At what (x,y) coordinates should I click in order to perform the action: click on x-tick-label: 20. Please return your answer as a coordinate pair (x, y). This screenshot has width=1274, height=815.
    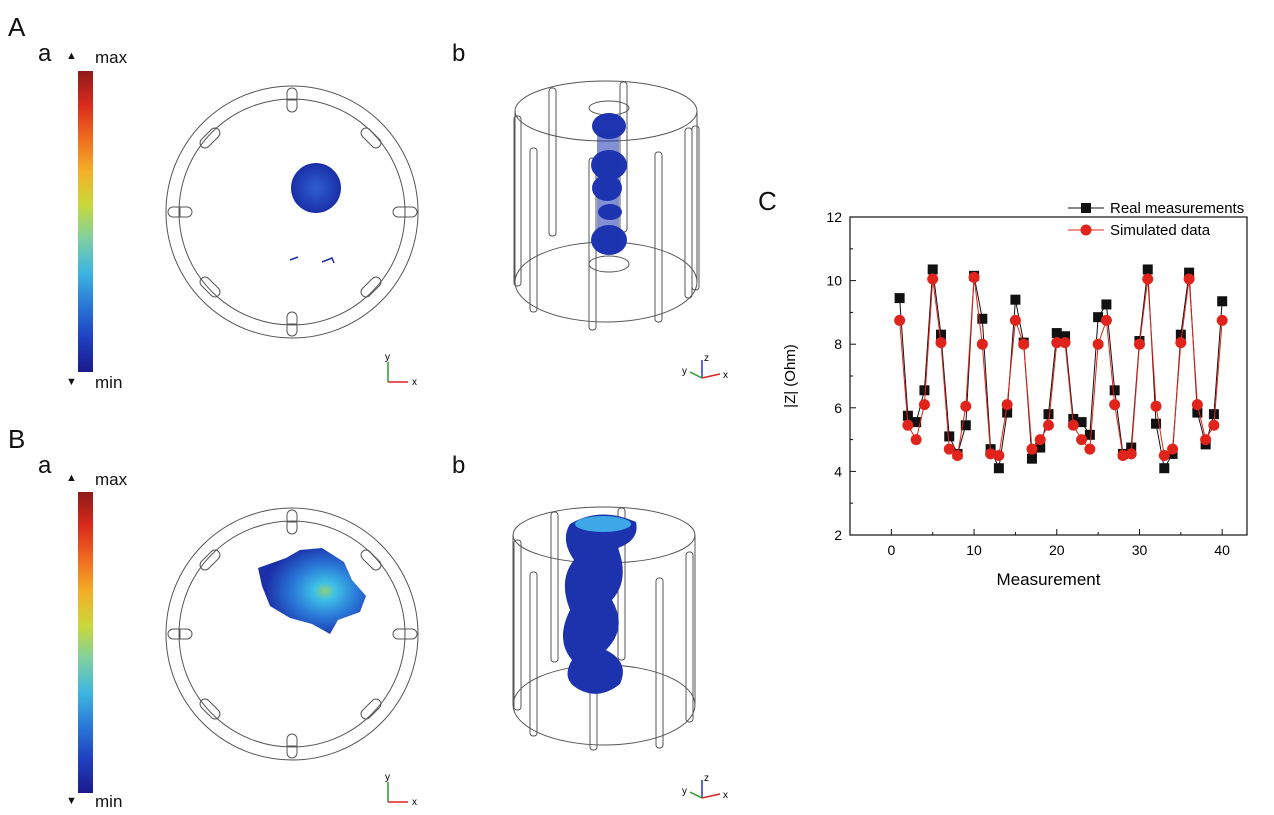
    Looking at the image, I should click on (1057, 550).